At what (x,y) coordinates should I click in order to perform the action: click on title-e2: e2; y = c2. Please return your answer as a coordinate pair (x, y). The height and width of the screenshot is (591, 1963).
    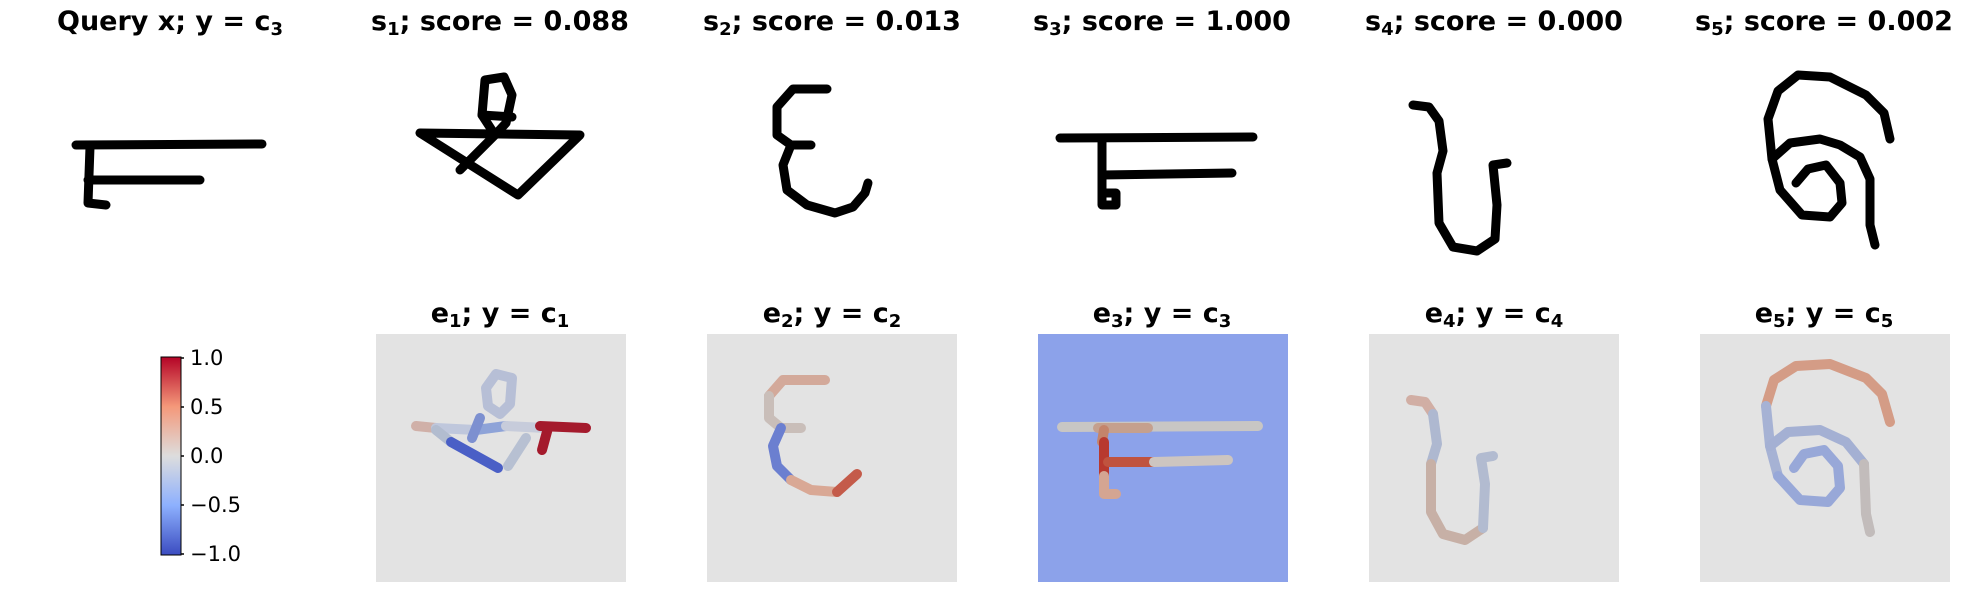
    Looking at the image, I should click on (832, 315).